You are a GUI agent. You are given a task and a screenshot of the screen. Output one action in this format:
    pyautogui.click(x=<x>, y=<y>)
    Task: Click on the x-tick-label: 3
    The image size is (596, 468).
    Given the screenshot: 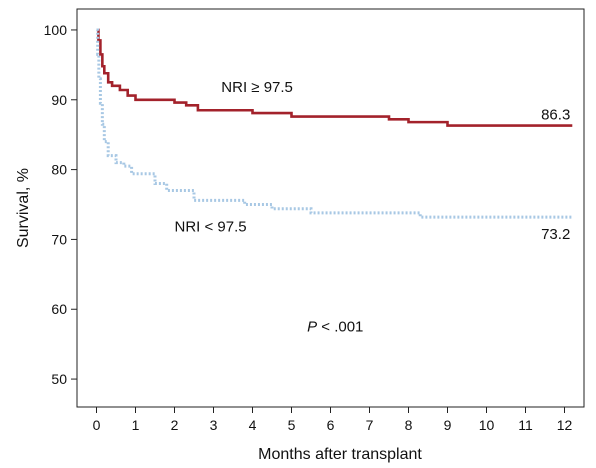 What is the action you would take?
    pyautogui.click(x=214, y=425)
    